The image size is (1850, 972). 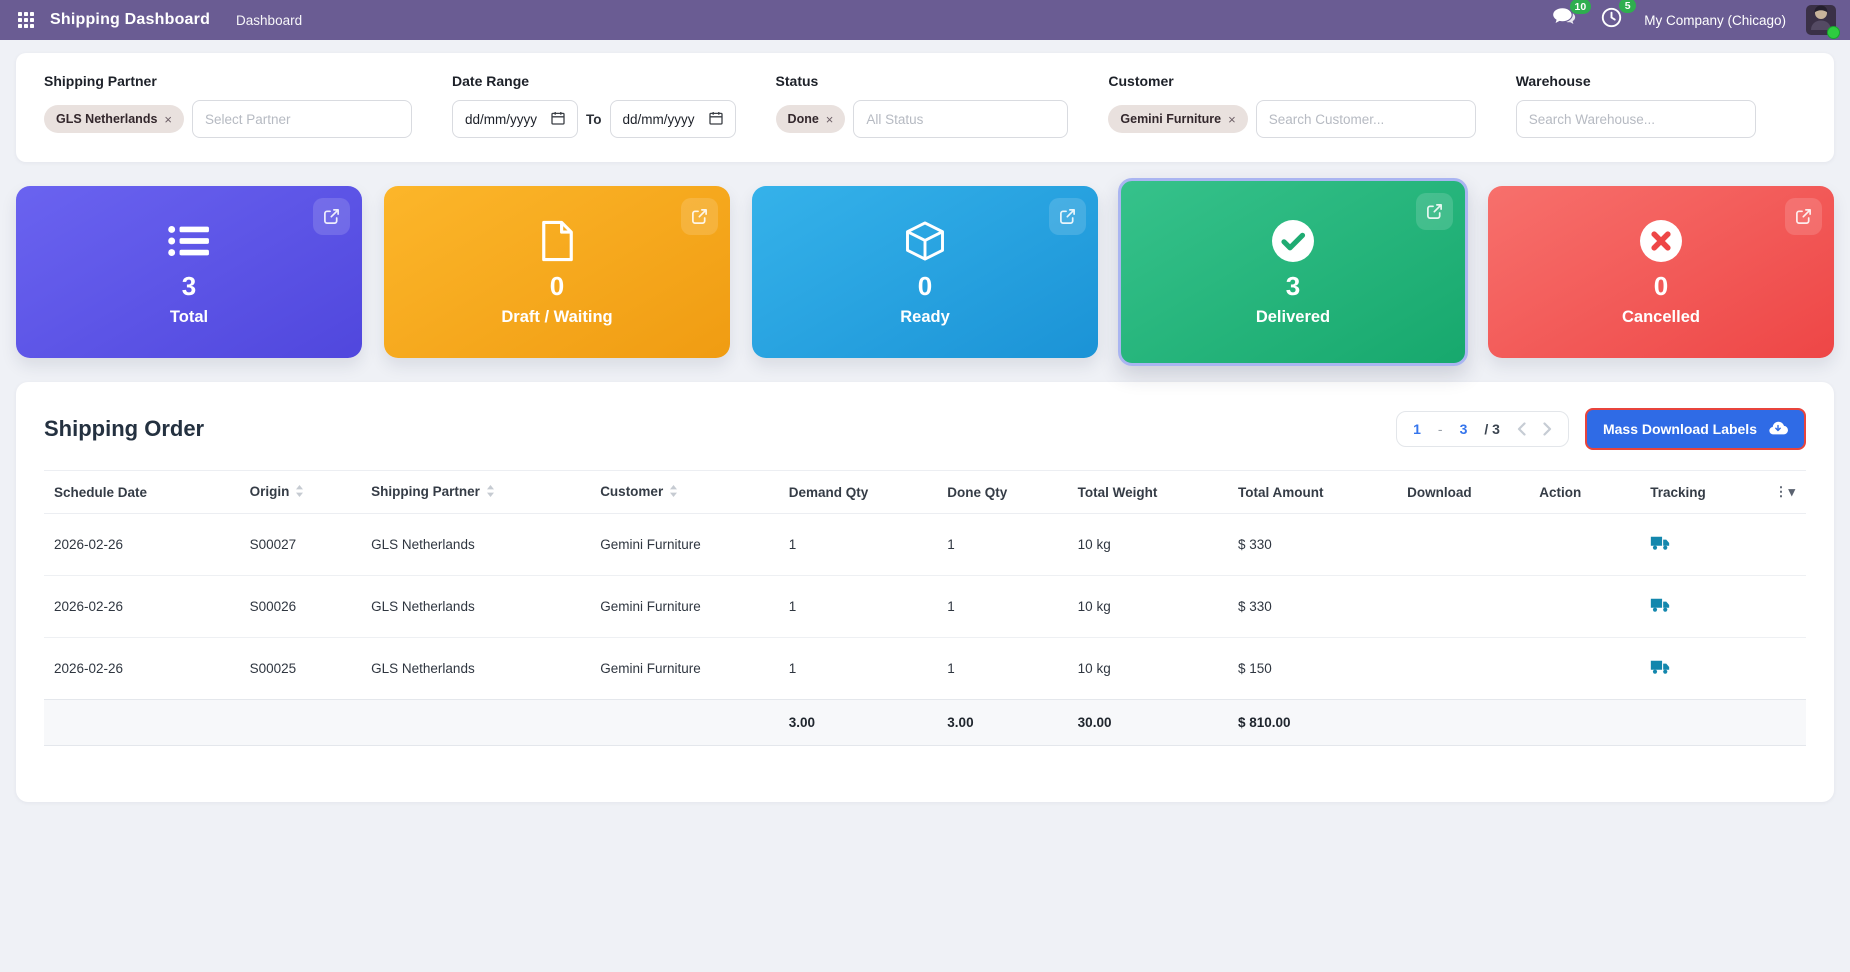 I want to click on column-header-label: Download, so click(x=1439, y=492).